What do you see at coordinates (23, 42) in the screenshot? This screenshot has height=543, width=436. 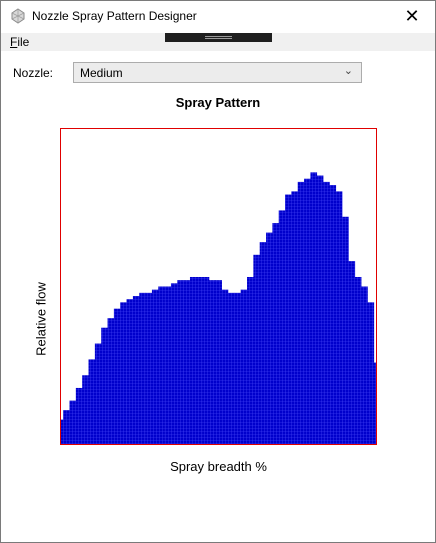 I see `menu-file-label: ile` at bounding box center [23, 42].